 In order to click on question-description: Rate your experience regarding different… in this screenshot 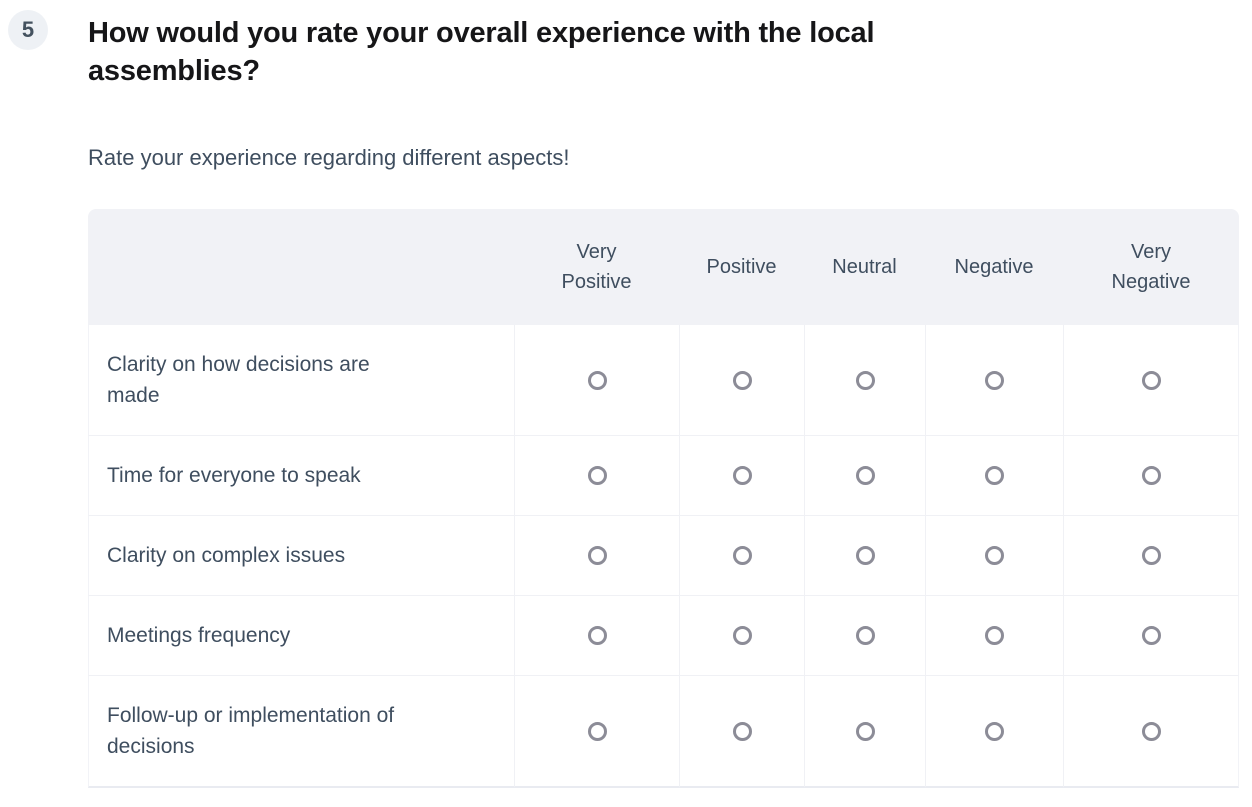, I will do `click(329, 157)`.